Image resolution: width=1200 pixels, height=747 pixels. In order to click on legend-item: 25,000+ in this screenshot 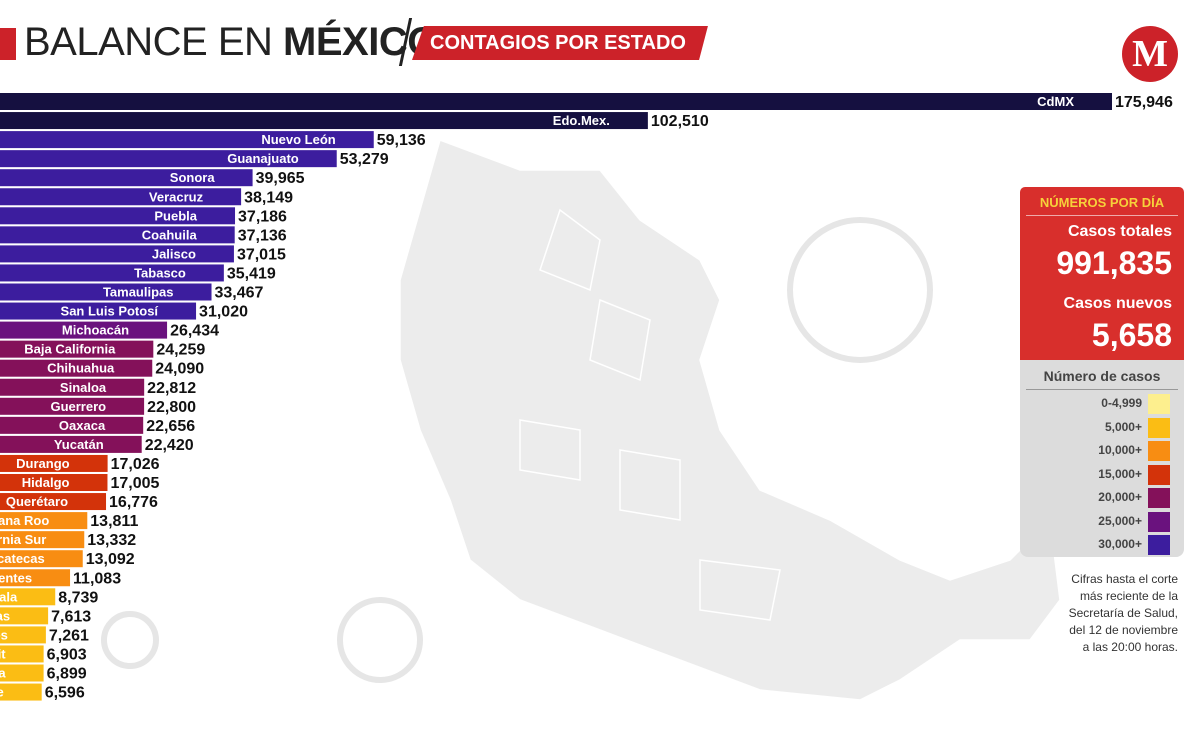, I will do `click(1102, 521)`.